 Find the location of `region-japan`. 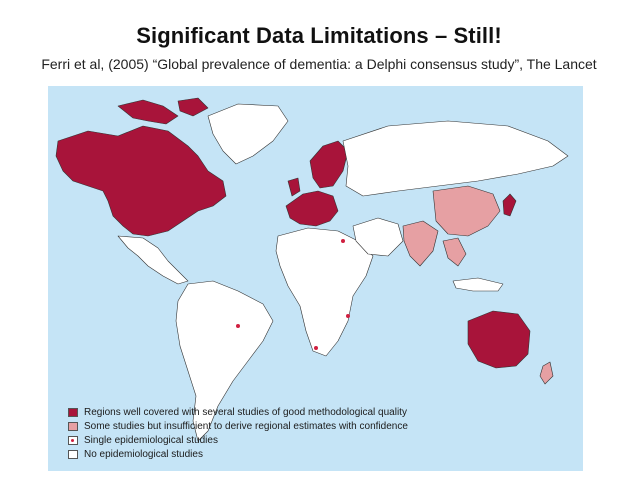

region-japan is located at coordinates (509, 205).